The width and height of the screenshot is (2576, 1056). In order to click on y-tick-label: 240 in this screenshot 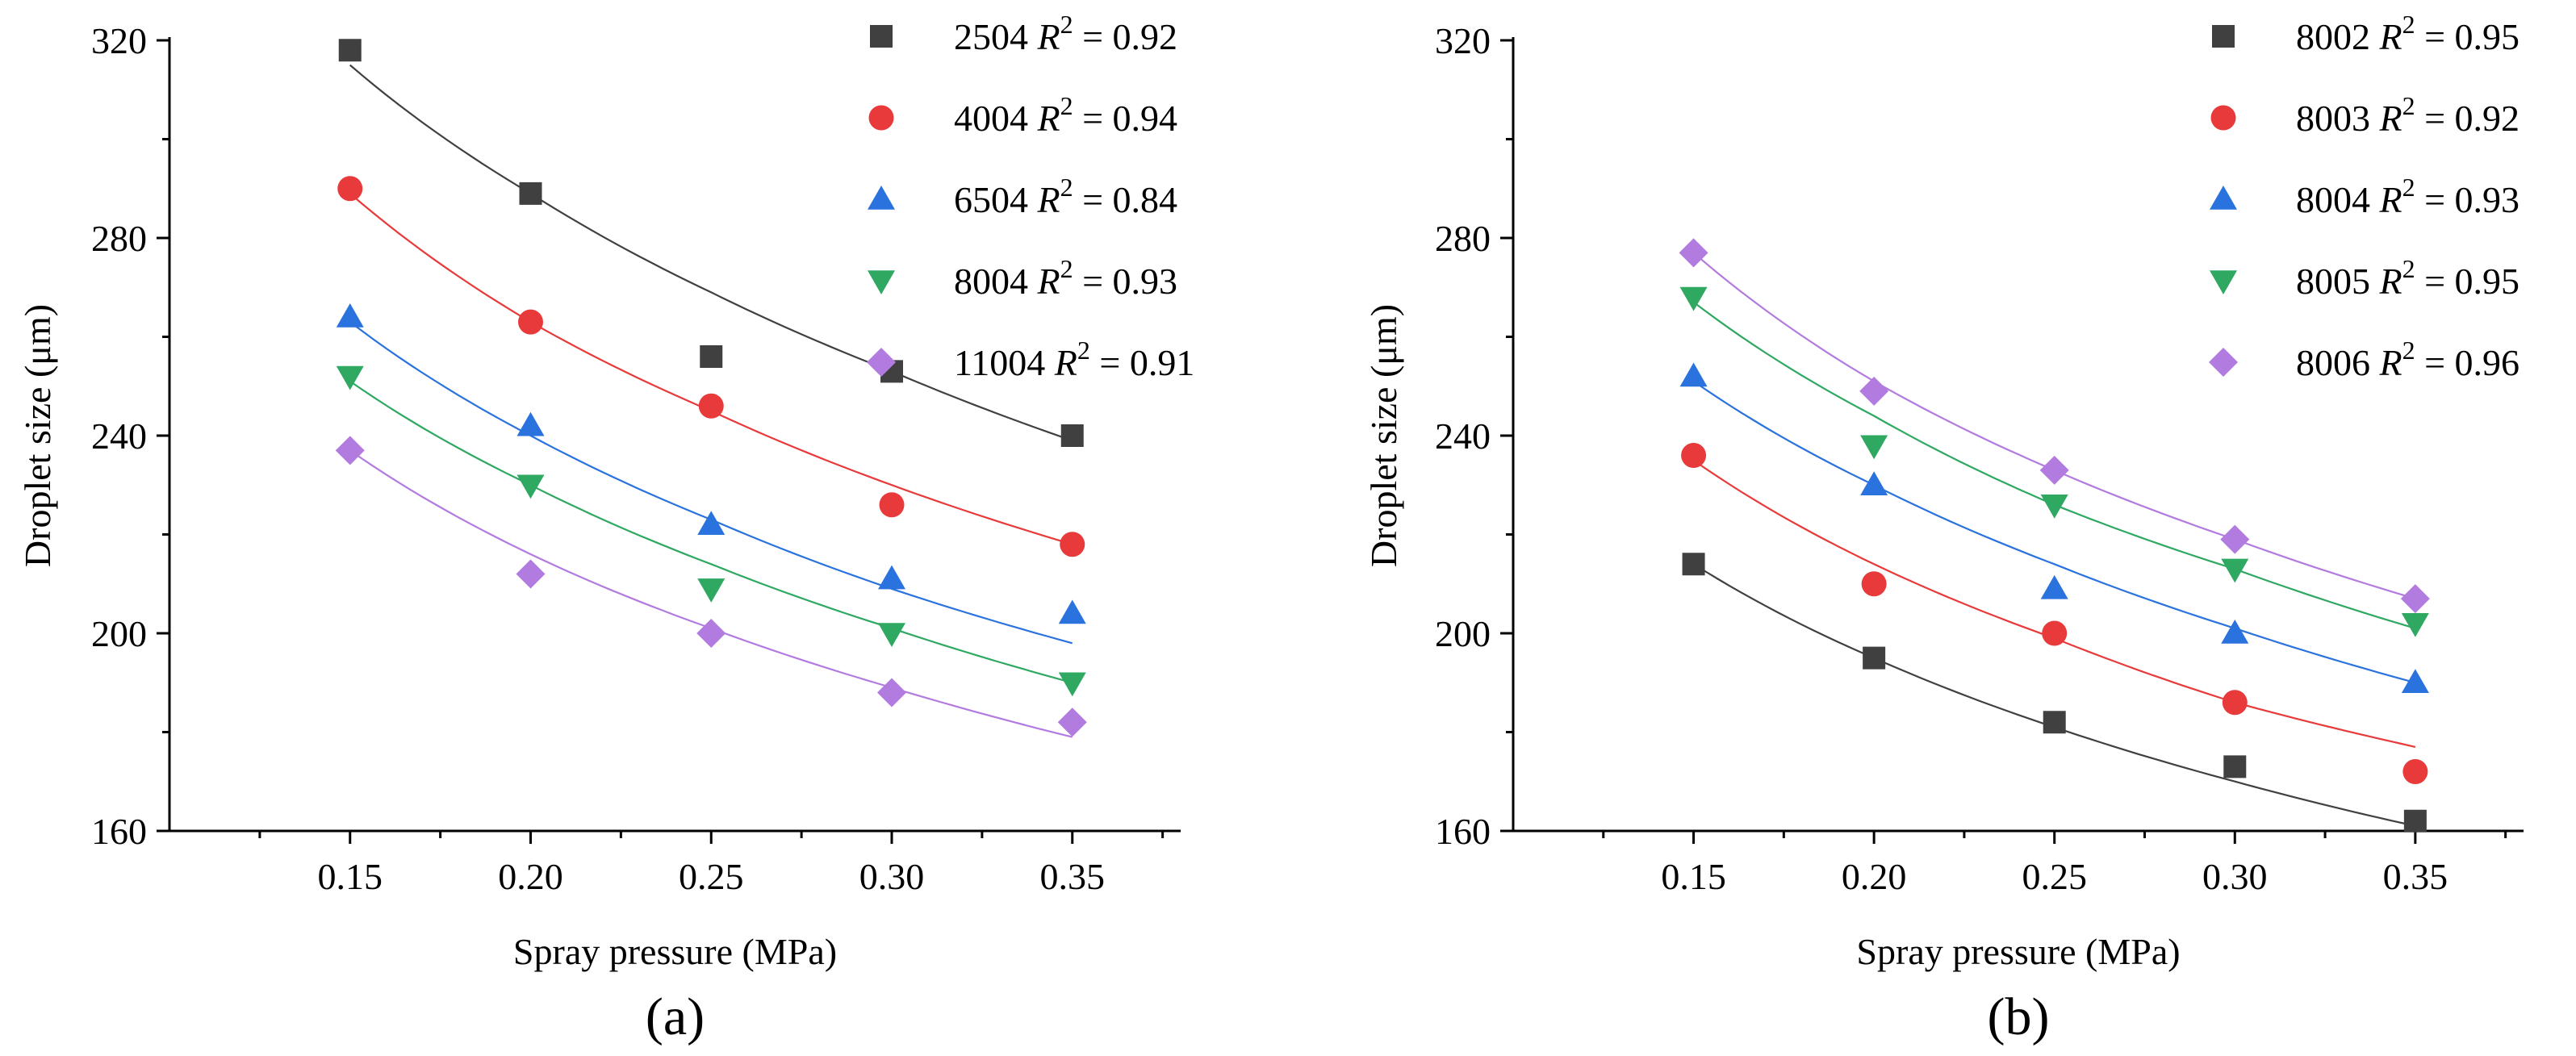, I will do `click(1463, 436)`.